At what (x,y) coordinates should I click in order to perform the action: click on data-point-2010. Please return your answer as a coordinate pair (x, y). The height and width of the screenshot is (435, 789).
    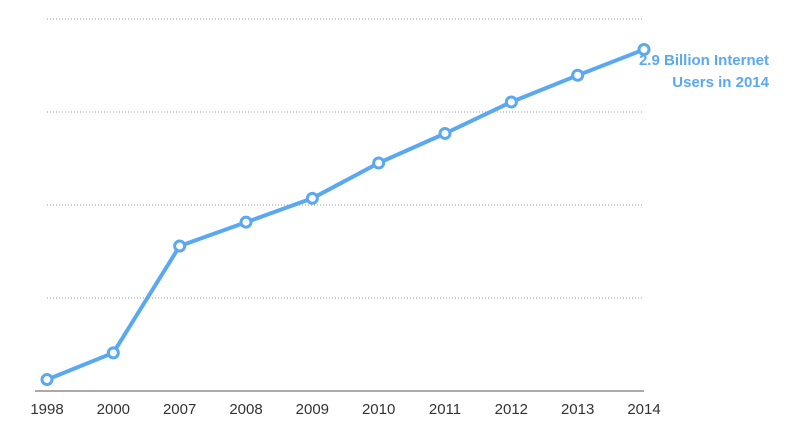
    Looking at the image, I should click on (379, 163).